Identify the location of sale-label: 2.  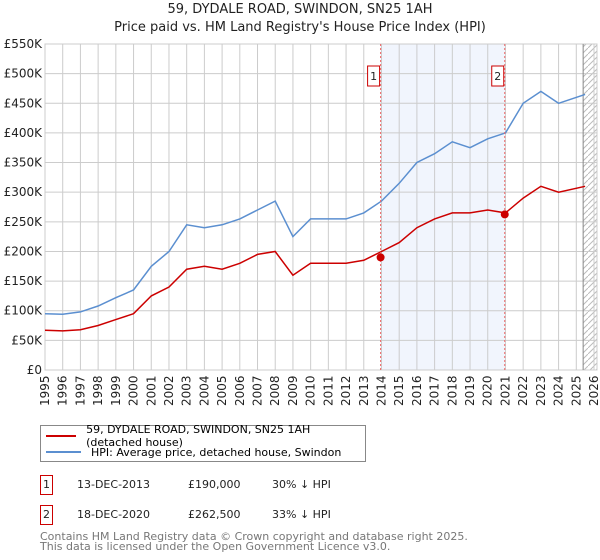
(497, 76).